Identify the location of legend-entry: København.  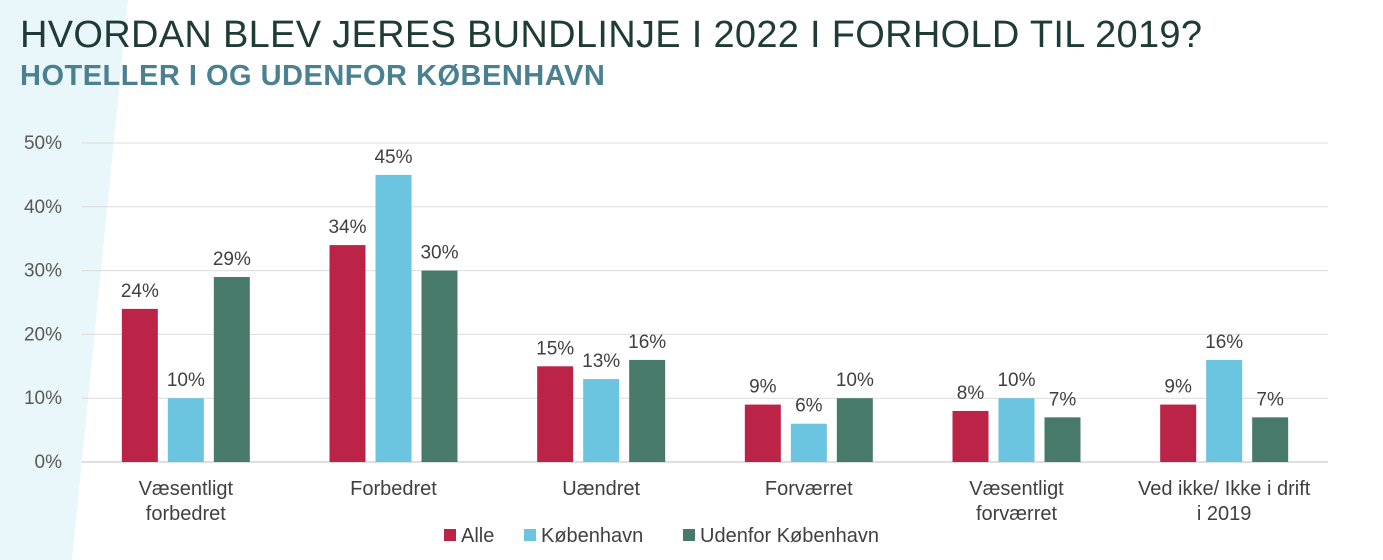
(592, 536).